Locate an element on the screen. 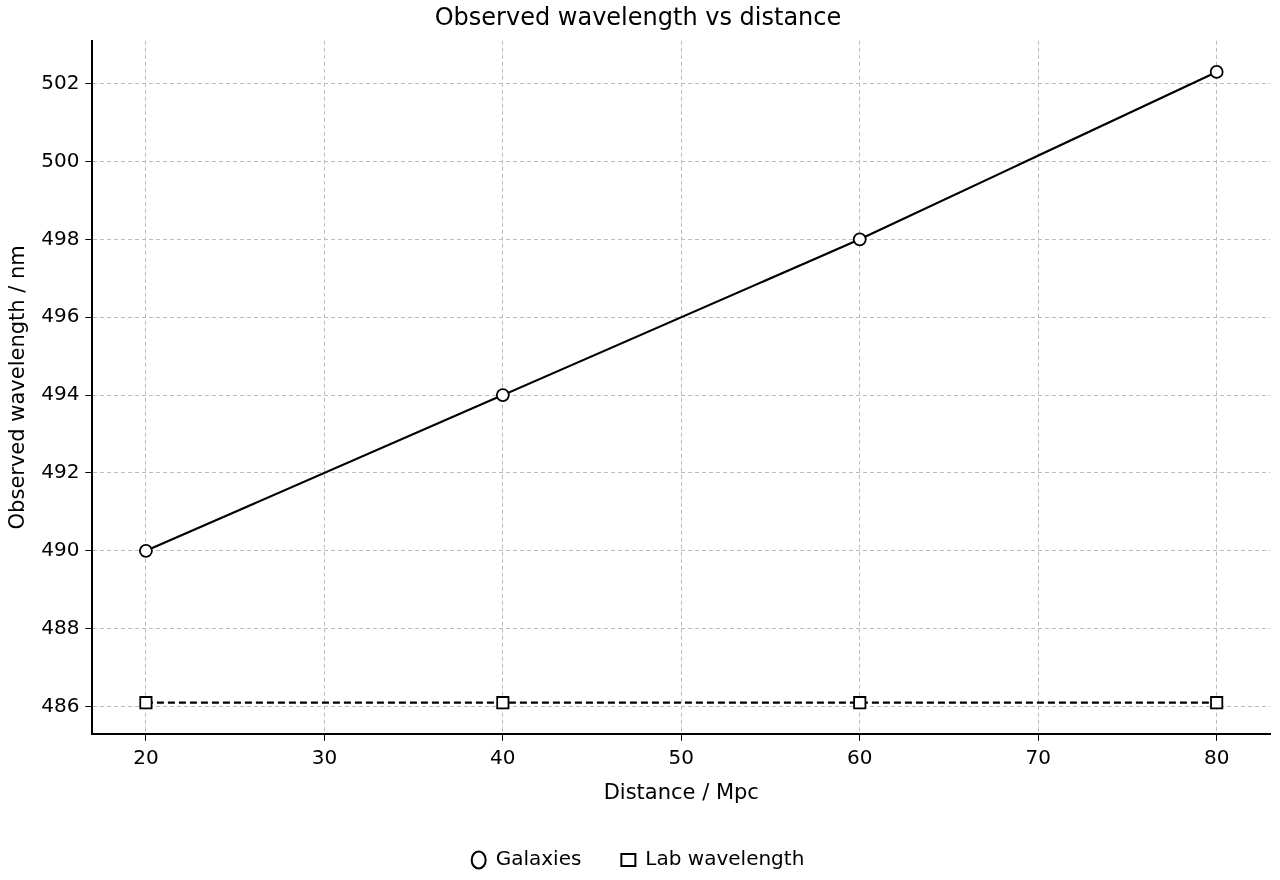  x-tick-label: 30 is located at coordinates (324, 757).